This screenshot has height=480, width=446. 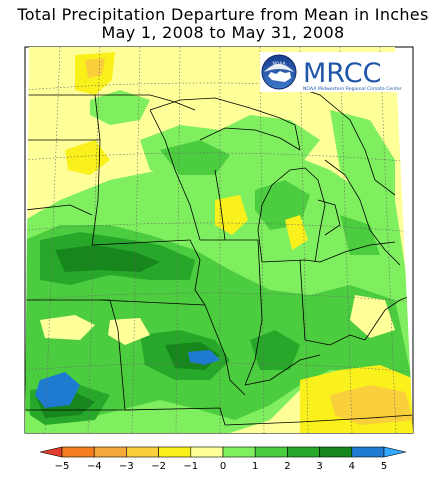 I want to click on region-wet-extreme-mo, so click(x=204, y=357).